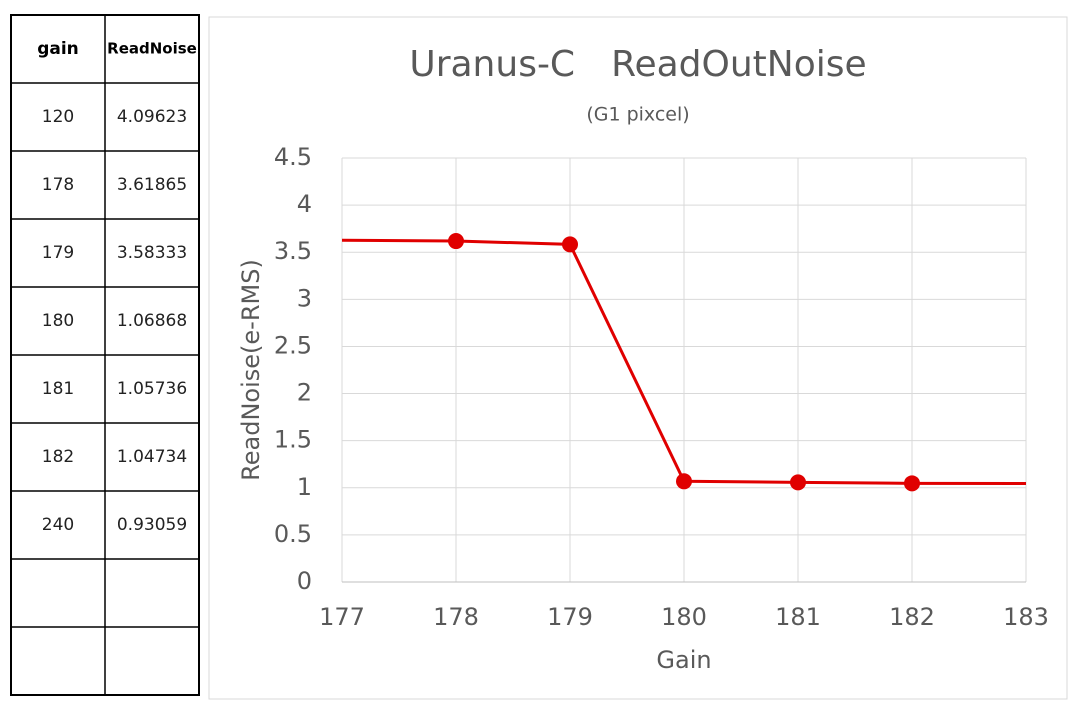 This screenshot has width=1080, height=713. I want to click on chart-title: Uranus-C ReadOutNoise, so click(637, 64).